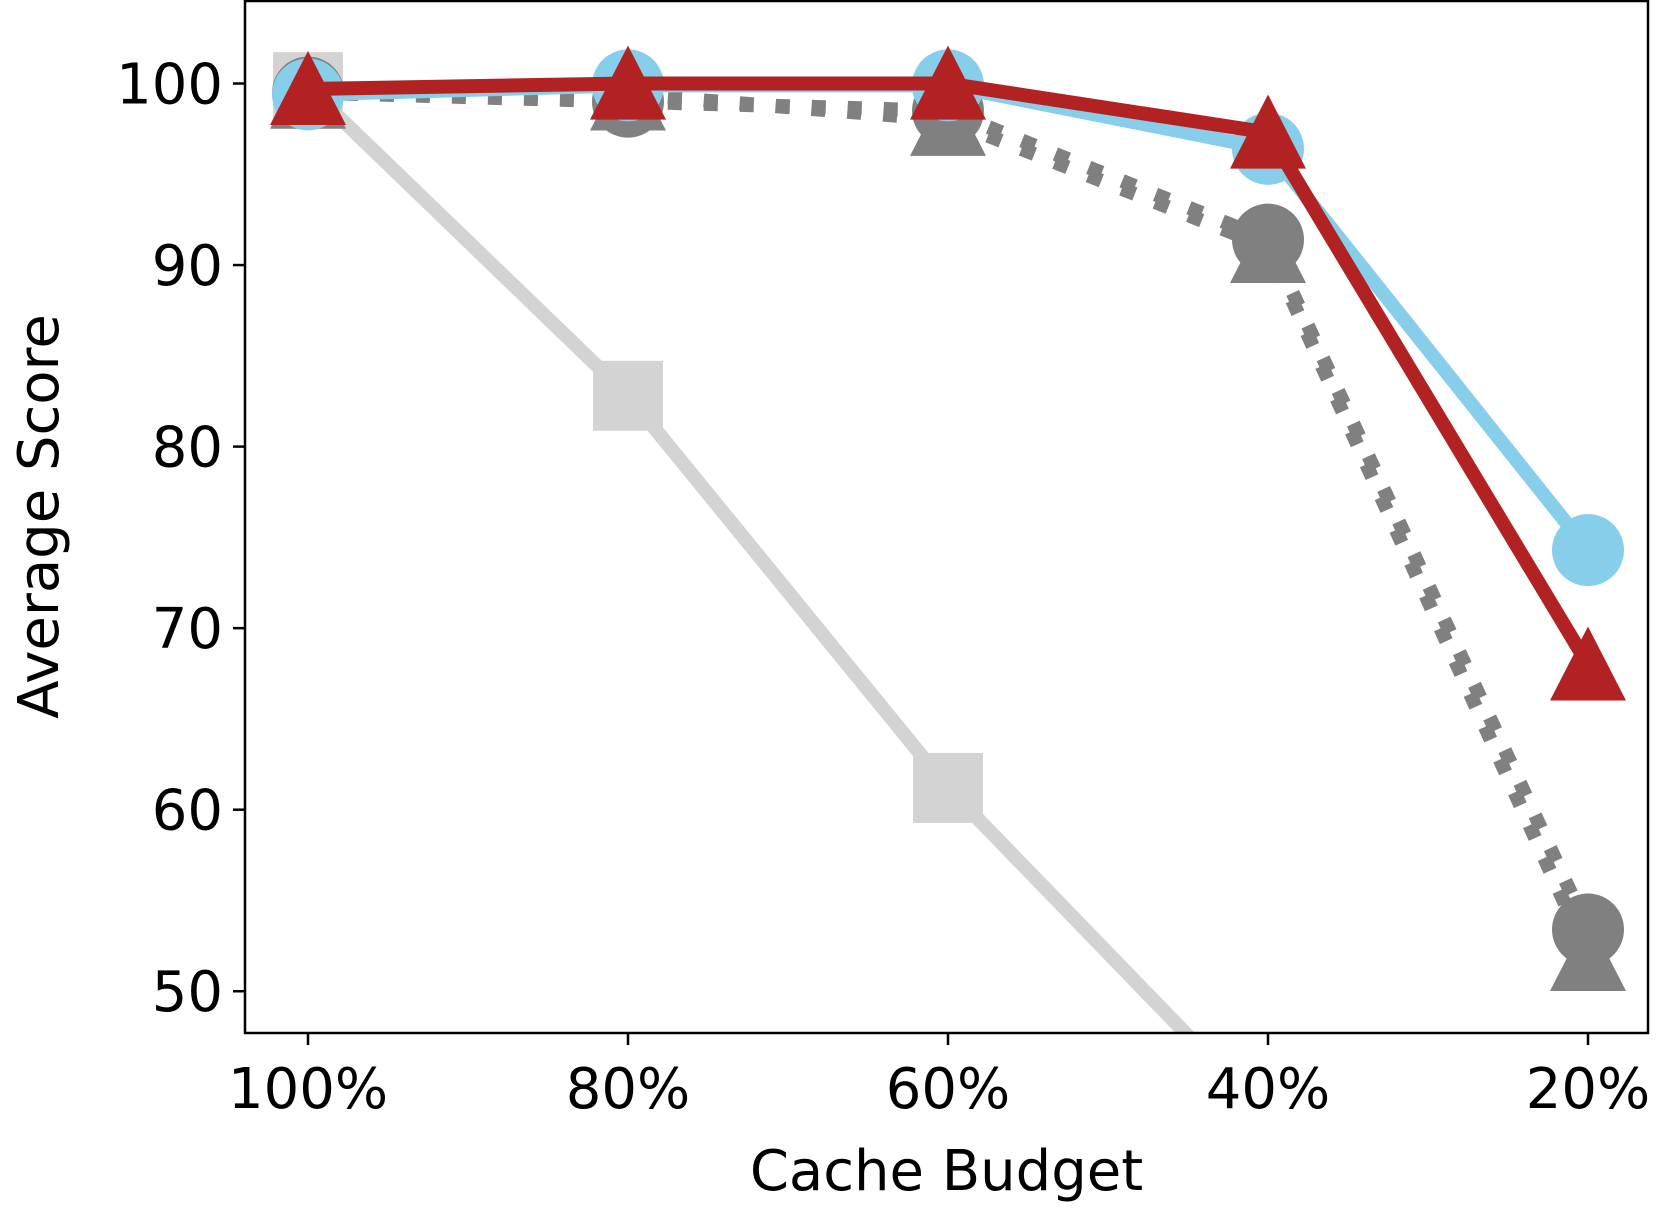  I want to click on y-axis-label: Average Score, so click(39, 516).